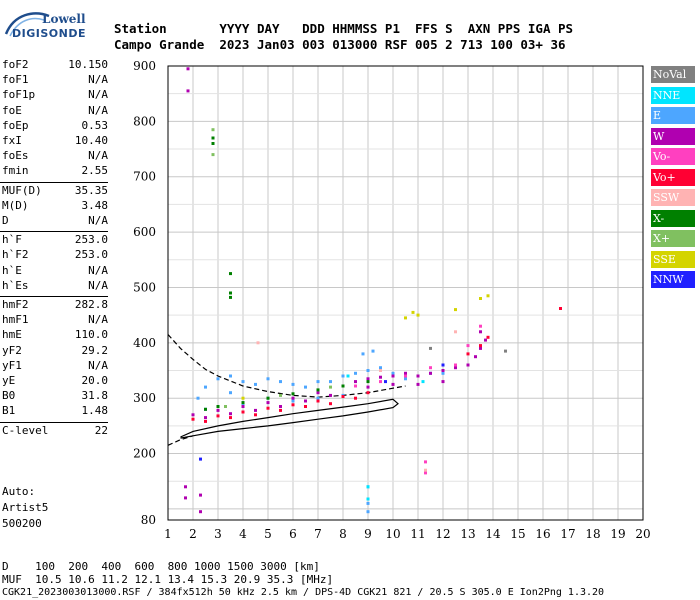 Image resolution: width=700 pixels, height=600 pixels. I want to click on x-tick-label: 12, so click(442, 534).